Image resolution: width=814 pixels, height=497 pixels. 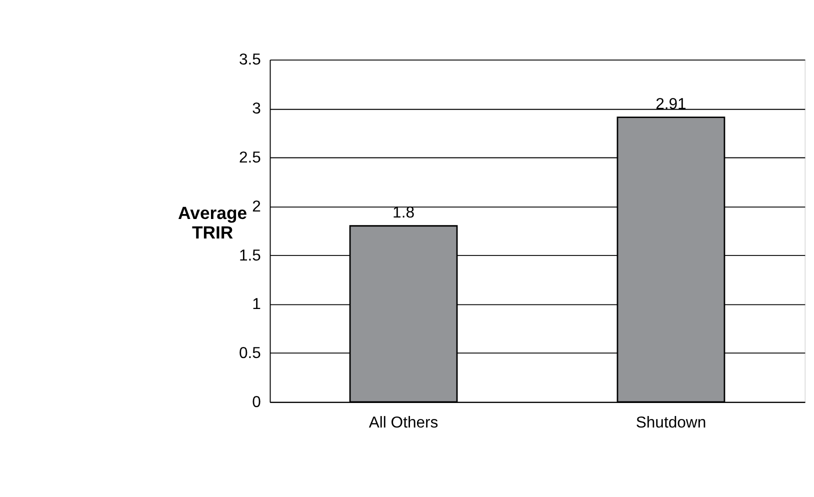 I want to click on y-tick-label: 2, so click(x=256, y=207).